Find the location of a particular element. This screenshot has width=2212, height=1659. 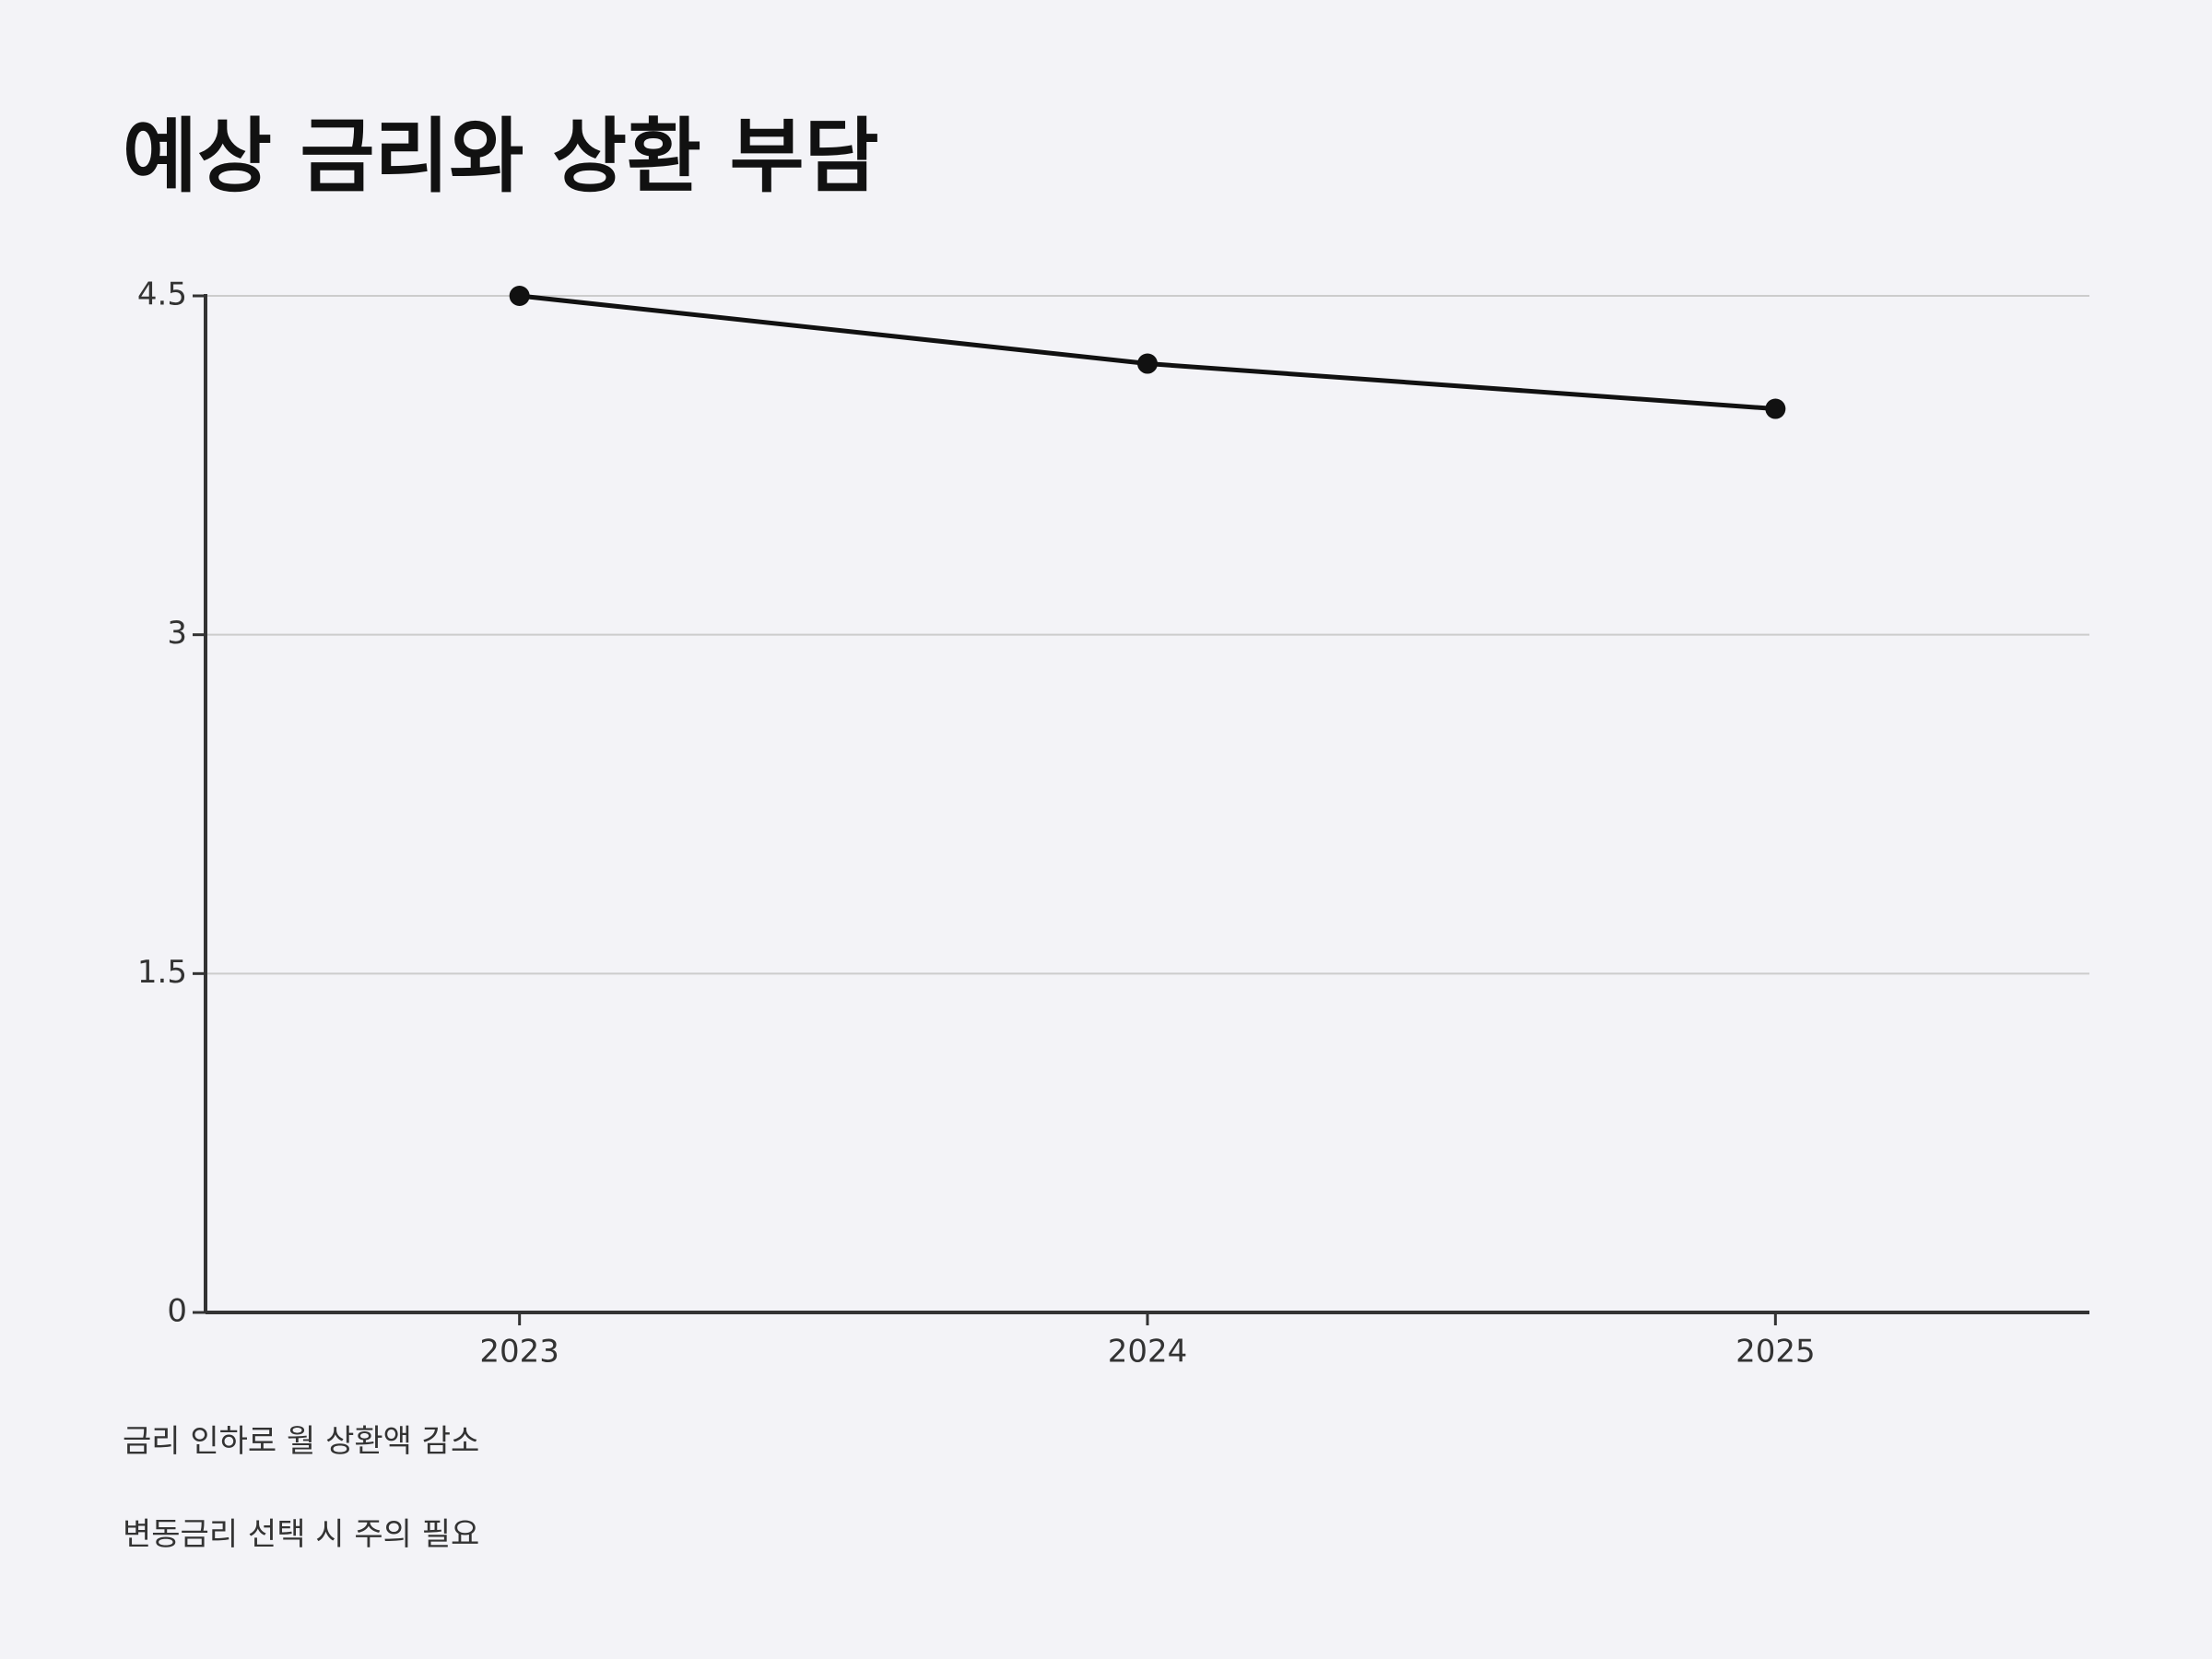

x-tick-label: 2025 is located at coordinates (1775, 1352).